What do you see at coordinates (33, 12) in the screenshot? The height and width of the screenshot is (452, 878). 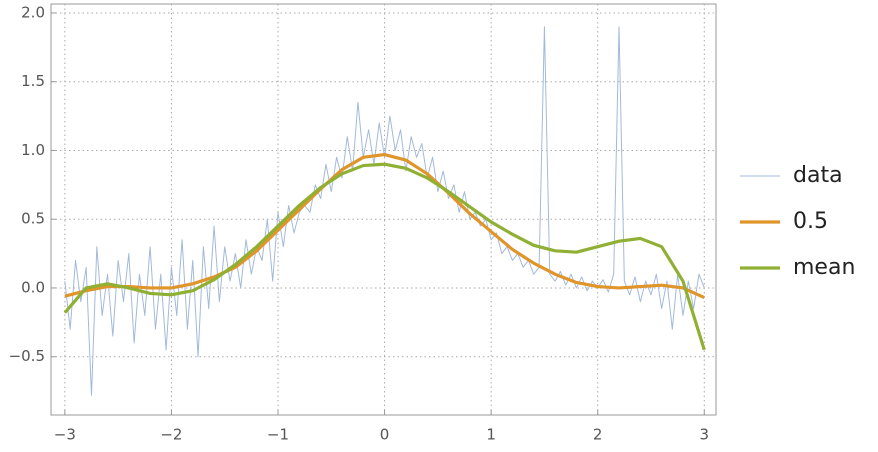 I see `y-tick-label: 2.0` at bounding box center [33, 12].